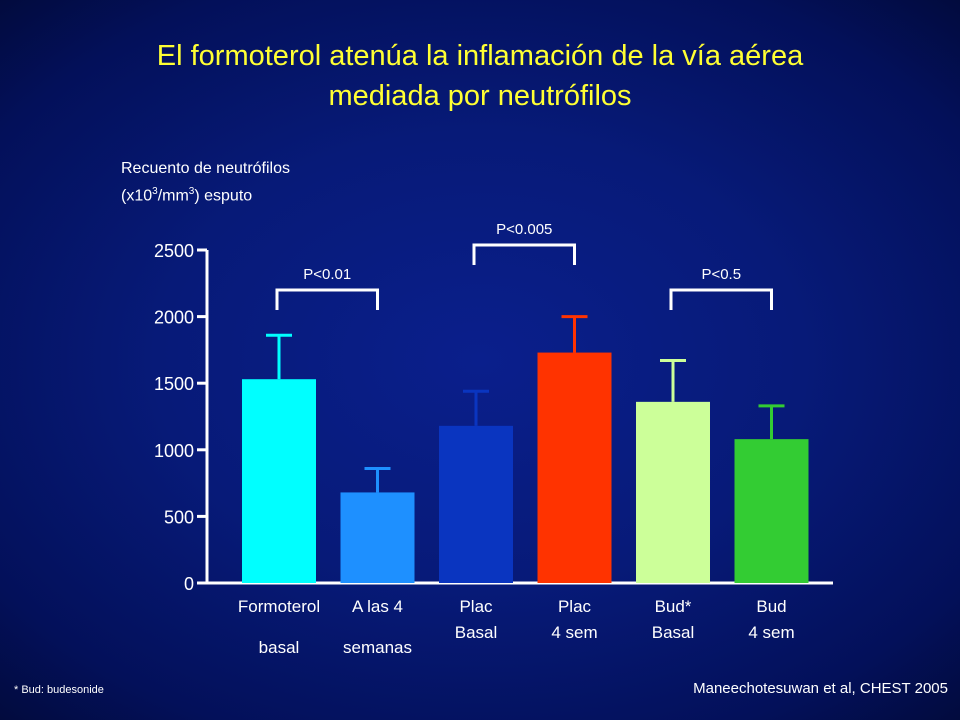  Describe the element at coordinates (377, 606) in the screenshot. I see `x-label-line1-1: A las 4` at that location.